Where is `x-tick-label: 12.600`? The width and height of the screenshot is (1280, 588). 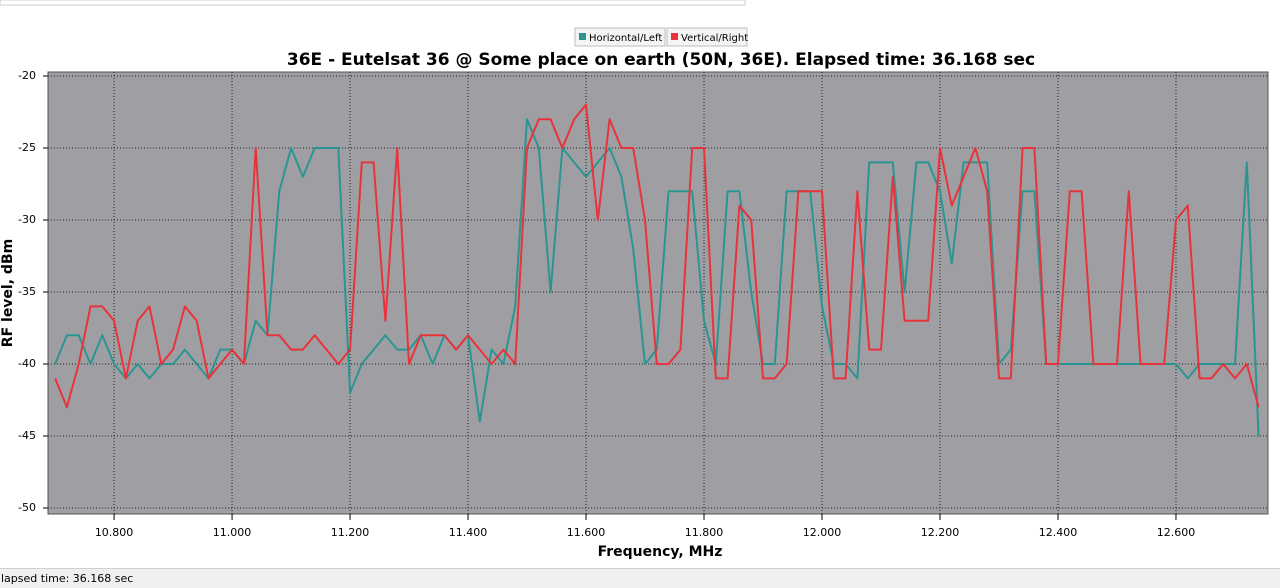
x-tick-label: 12.600 is located at coordinates (1176, 532).